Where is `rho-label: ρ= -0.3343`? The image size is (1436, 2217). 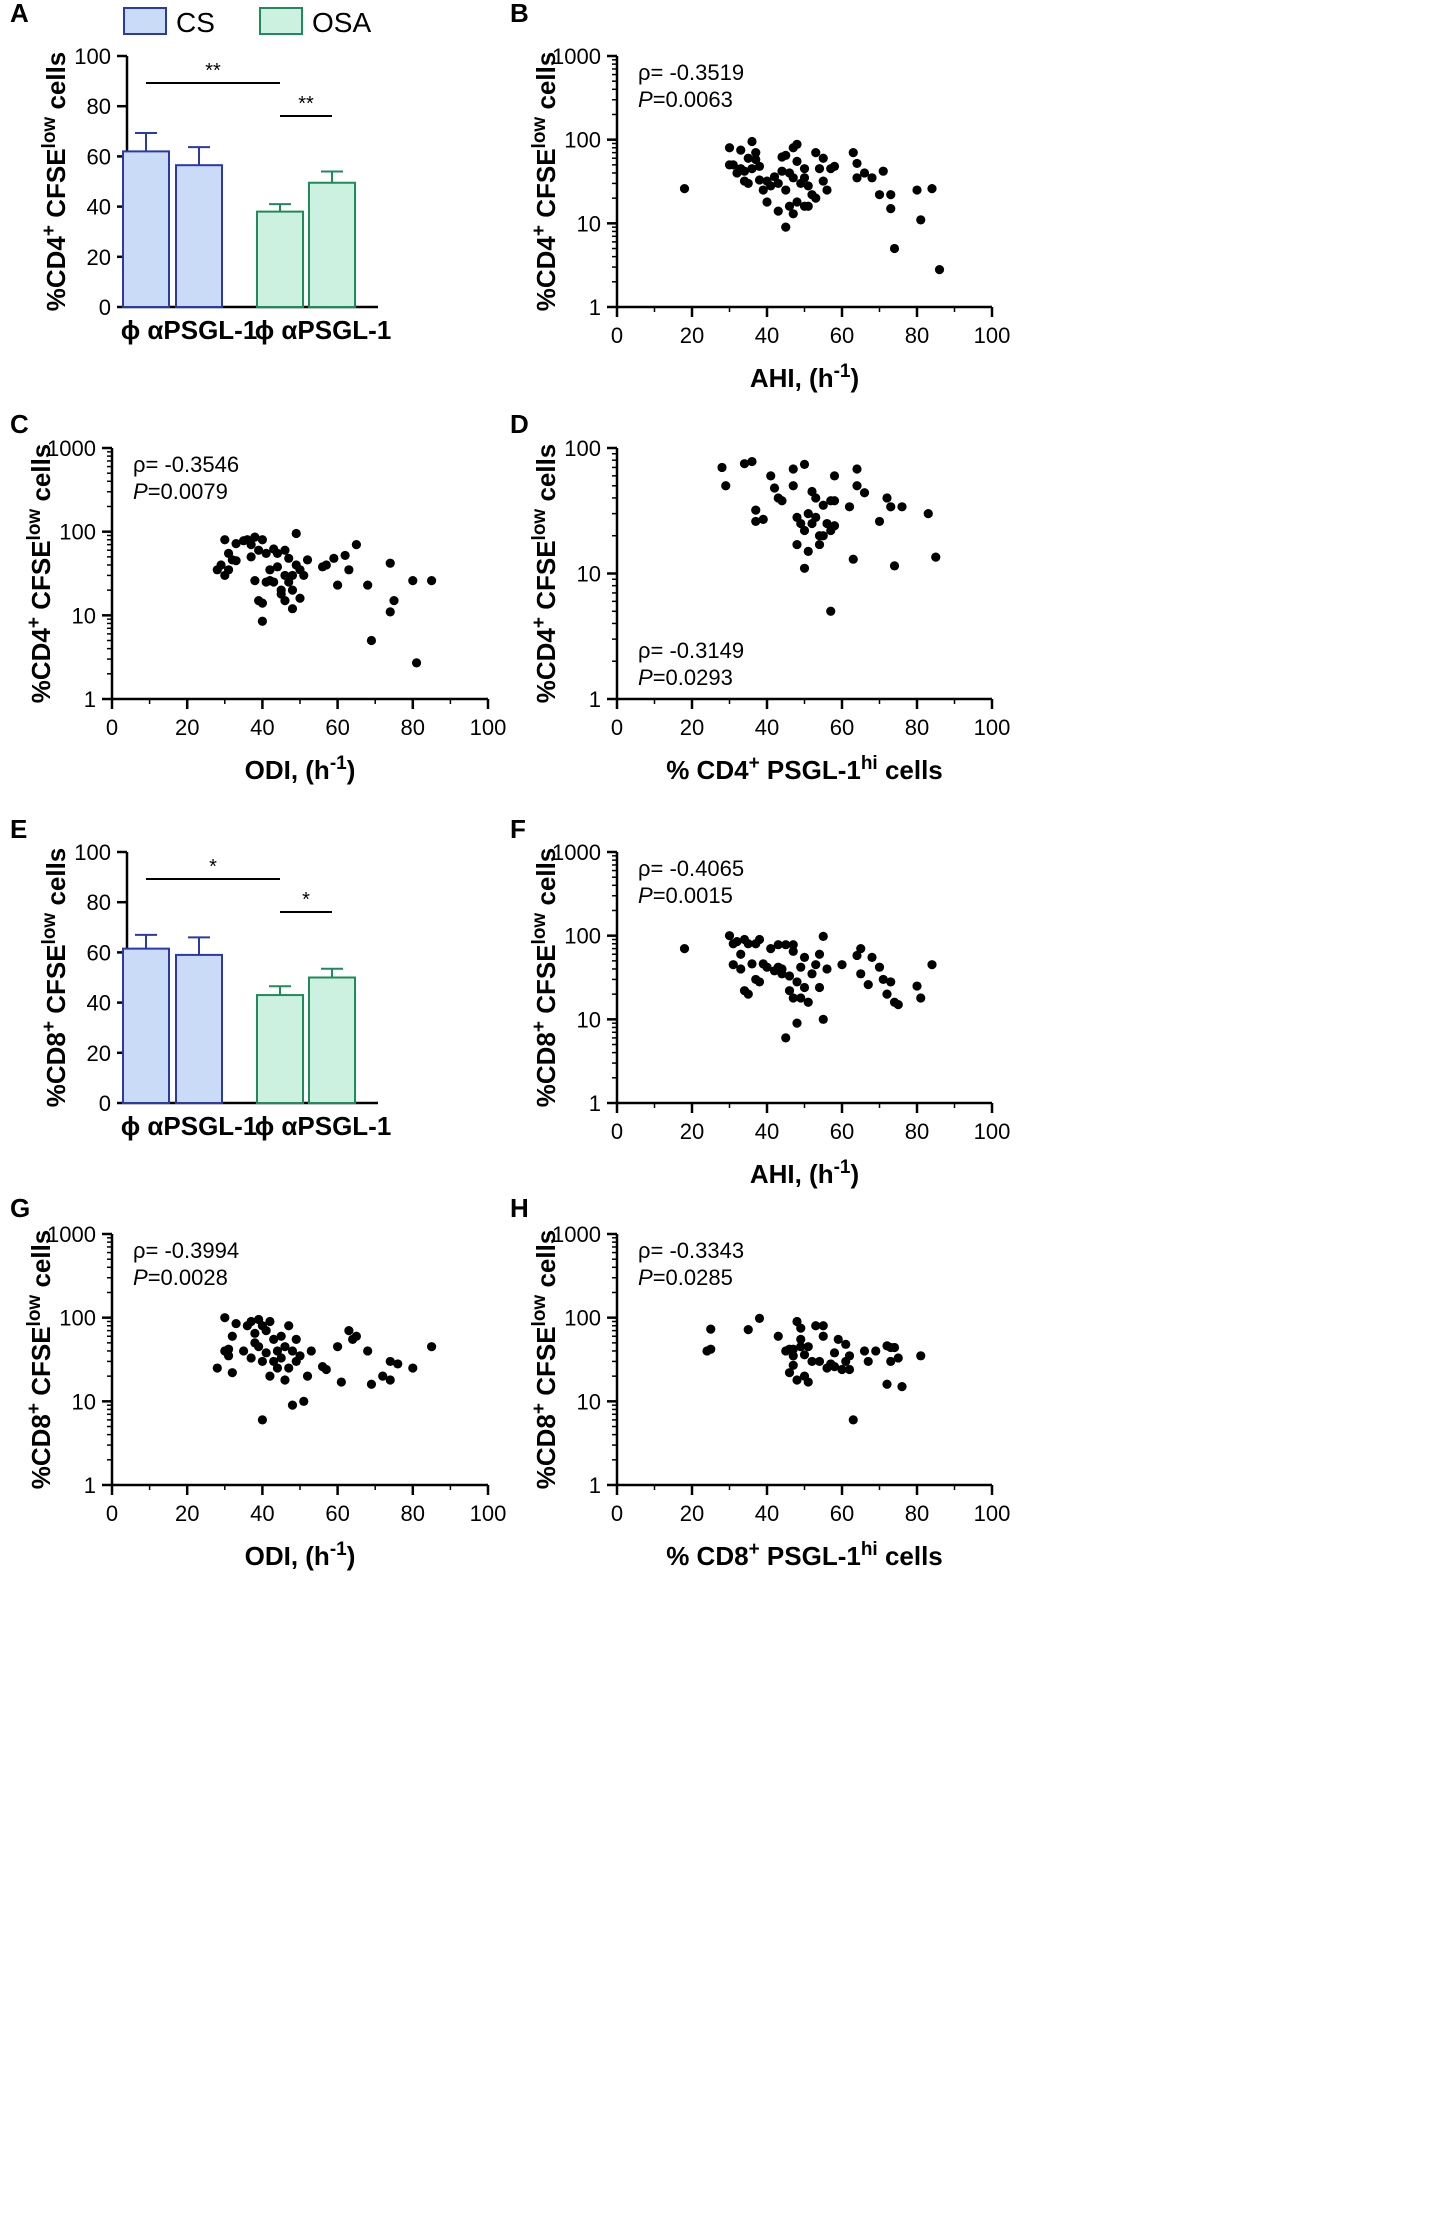
rho-label: ρ= -0.3343 is located at coordinates (691, 1250).